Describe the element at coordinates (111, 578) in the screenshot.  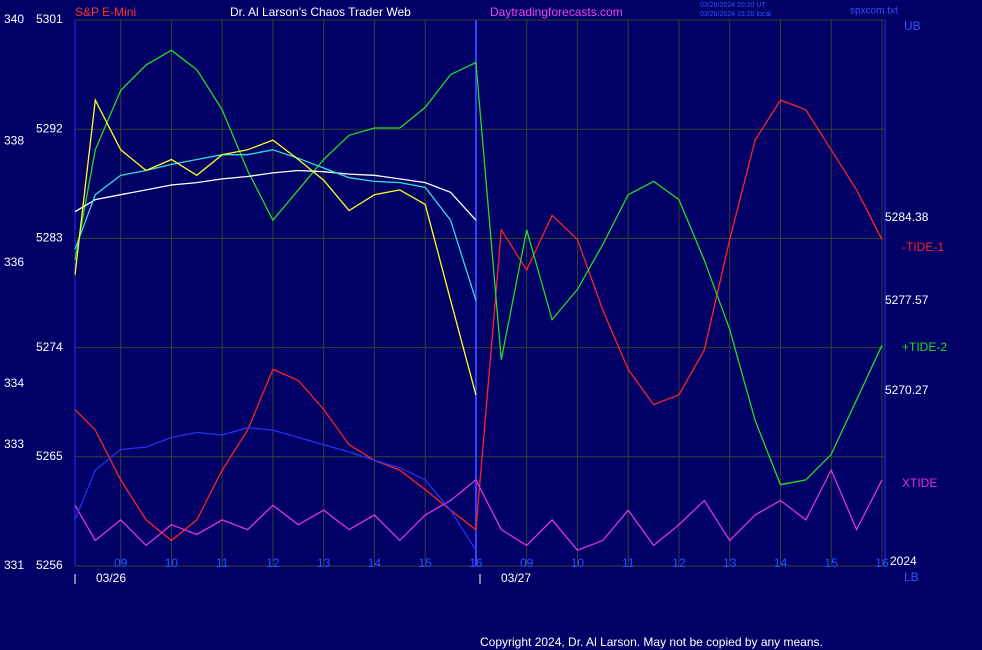
I see `date-label: 03/26` at that location.